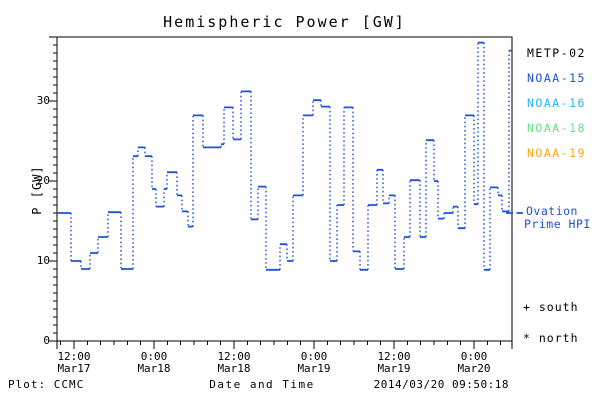  What do you see at coordinates (43, 180) in the screenshot?
I see `y-tick-label: 20` at bounding box center [43, 180].